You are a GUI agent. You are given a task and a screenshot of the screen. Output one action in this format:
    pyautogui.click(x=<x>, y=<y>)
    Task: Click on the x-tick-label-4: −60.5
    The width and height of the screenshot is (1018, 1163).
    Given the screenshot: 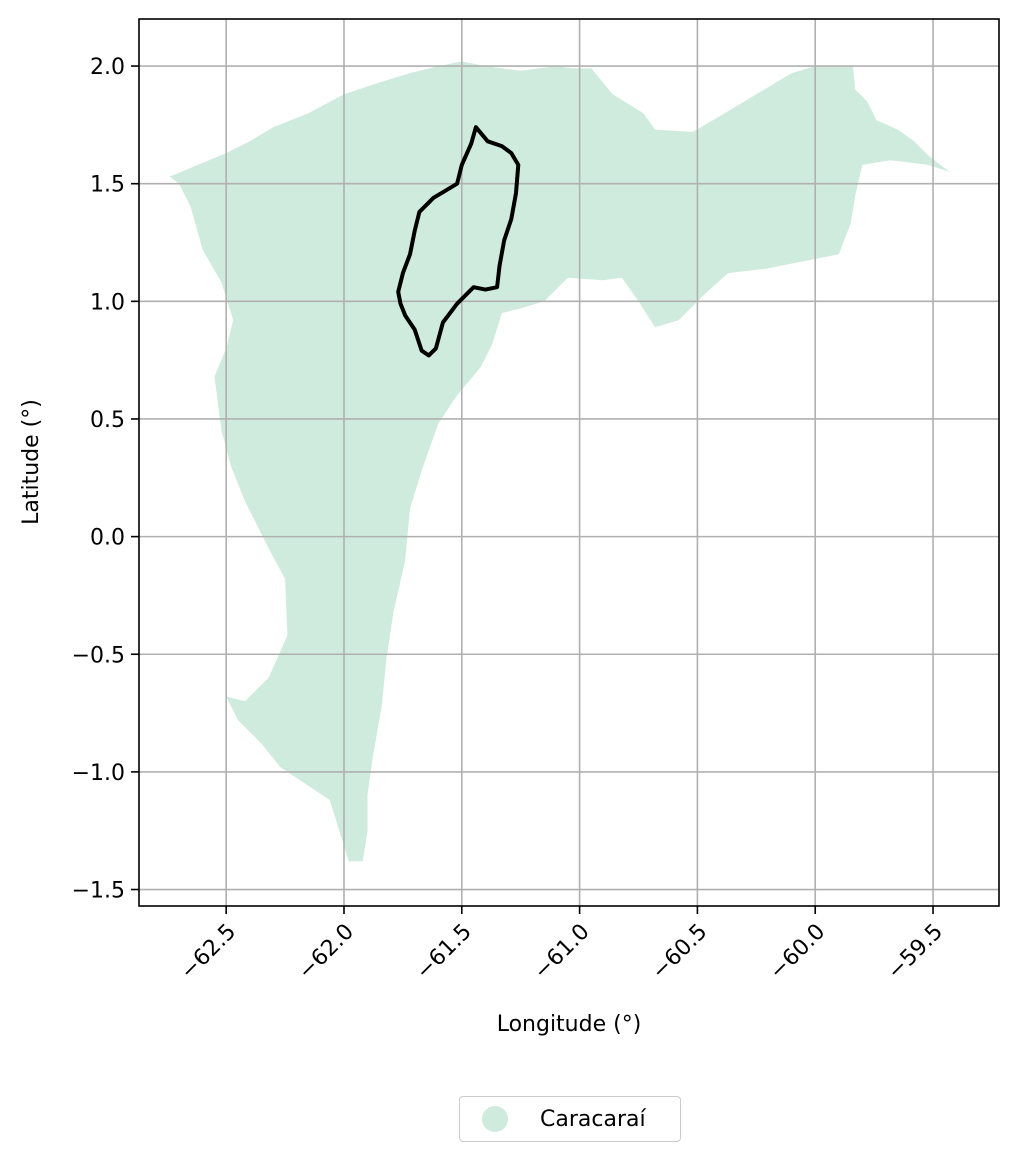 What is the action you would take?
    pyautogui.click(x=679, y=951)
    